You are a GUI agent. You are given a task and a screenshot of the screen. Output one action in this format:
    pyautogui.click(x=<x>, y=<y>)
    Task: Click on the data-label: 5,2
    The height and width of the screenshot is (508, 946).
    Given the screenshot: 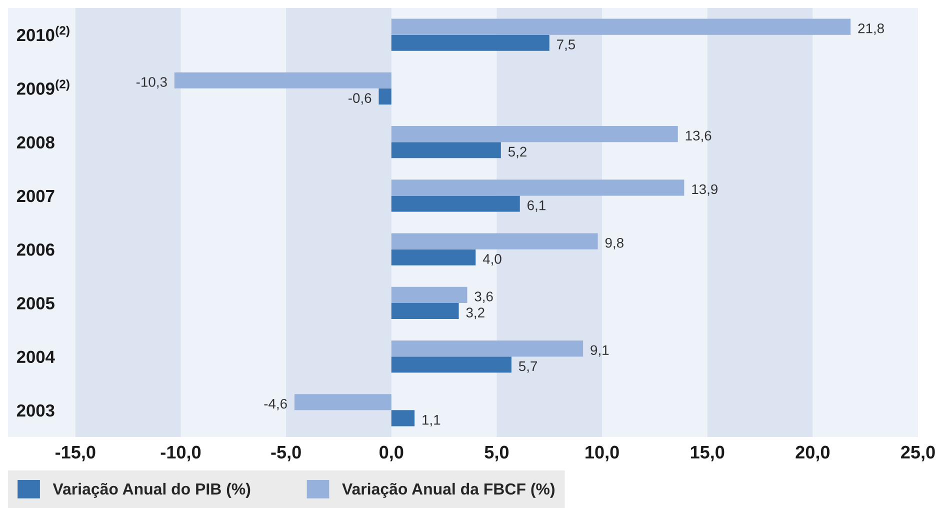 What is the action you would take?
    pyautogui.click(x=517, y=152)
    